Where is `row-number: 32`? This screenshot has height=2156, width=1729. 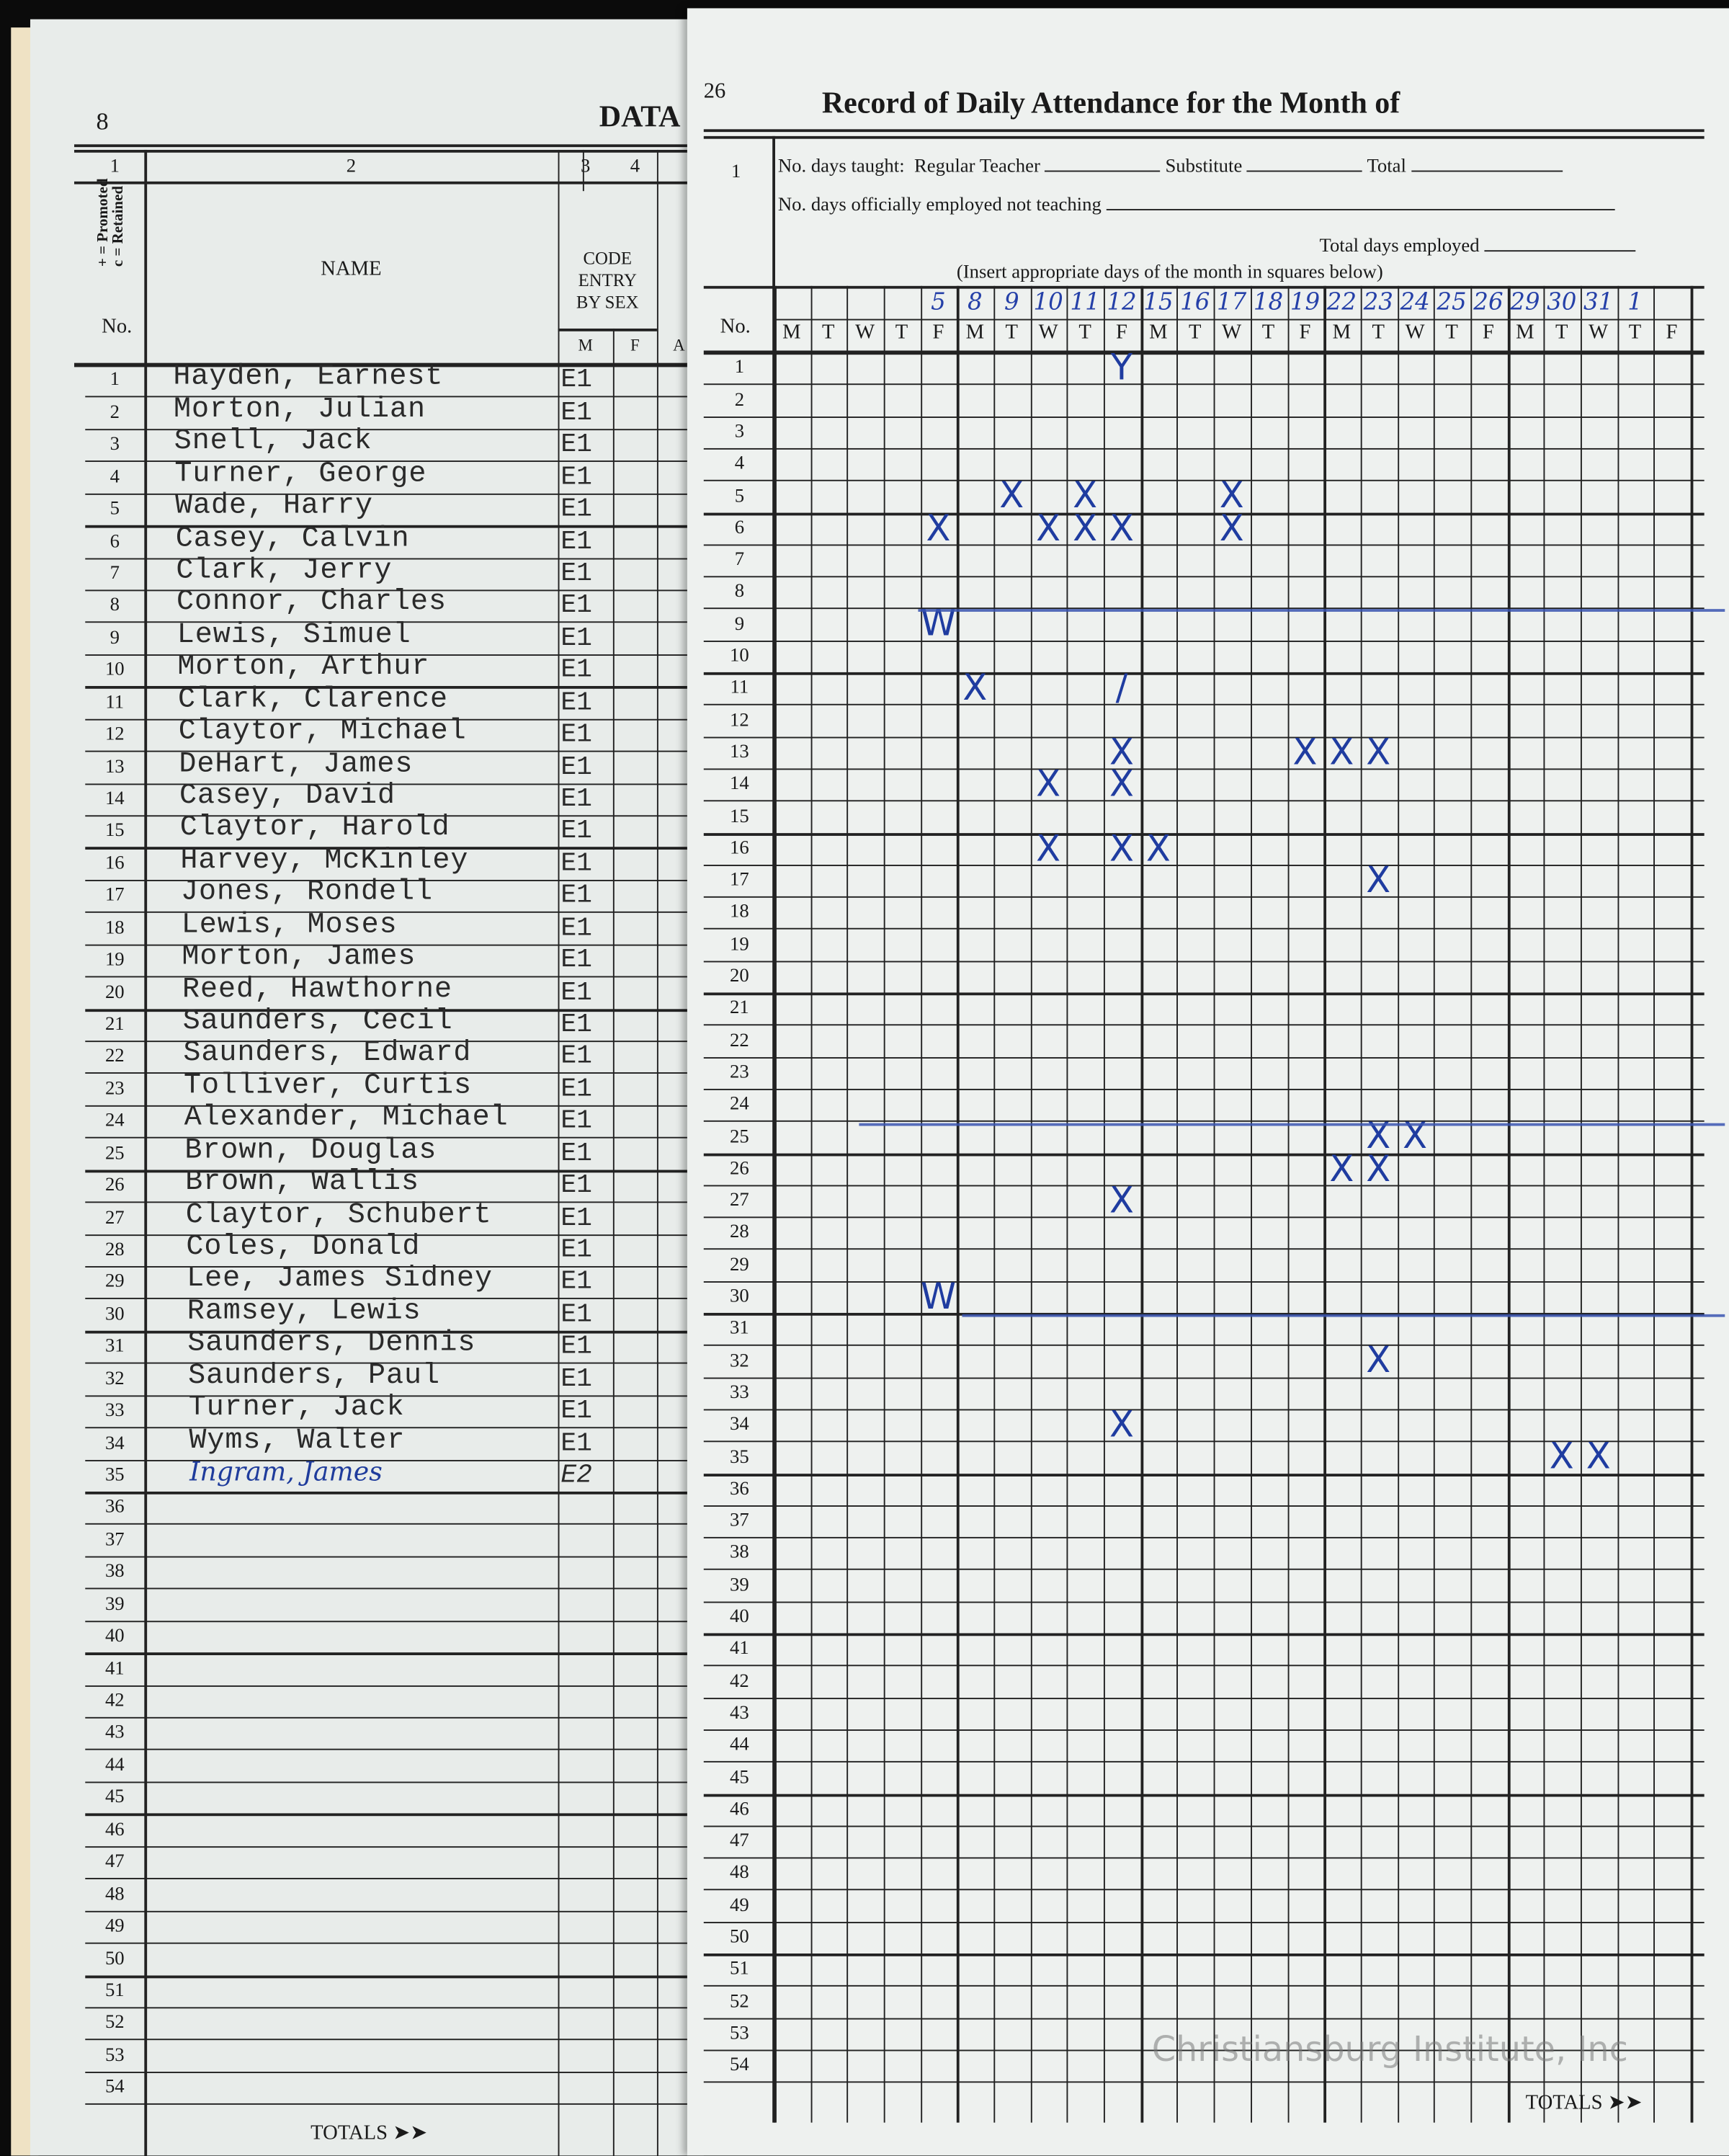
row-number: 32 is located at coordinates (115, 1379).